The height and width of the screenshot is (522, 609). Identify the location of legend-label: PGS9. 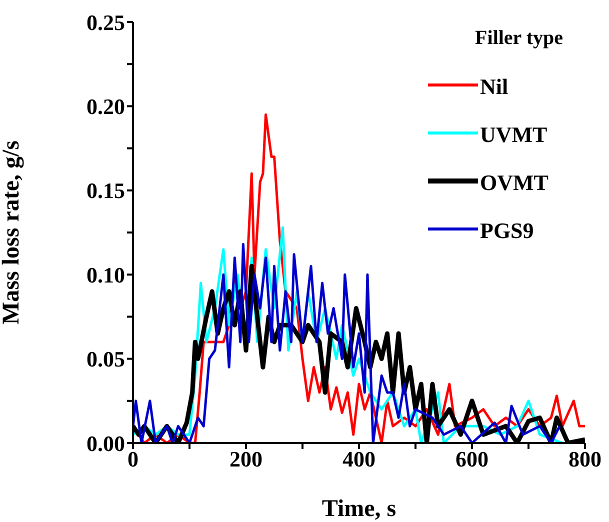
(507, 230).